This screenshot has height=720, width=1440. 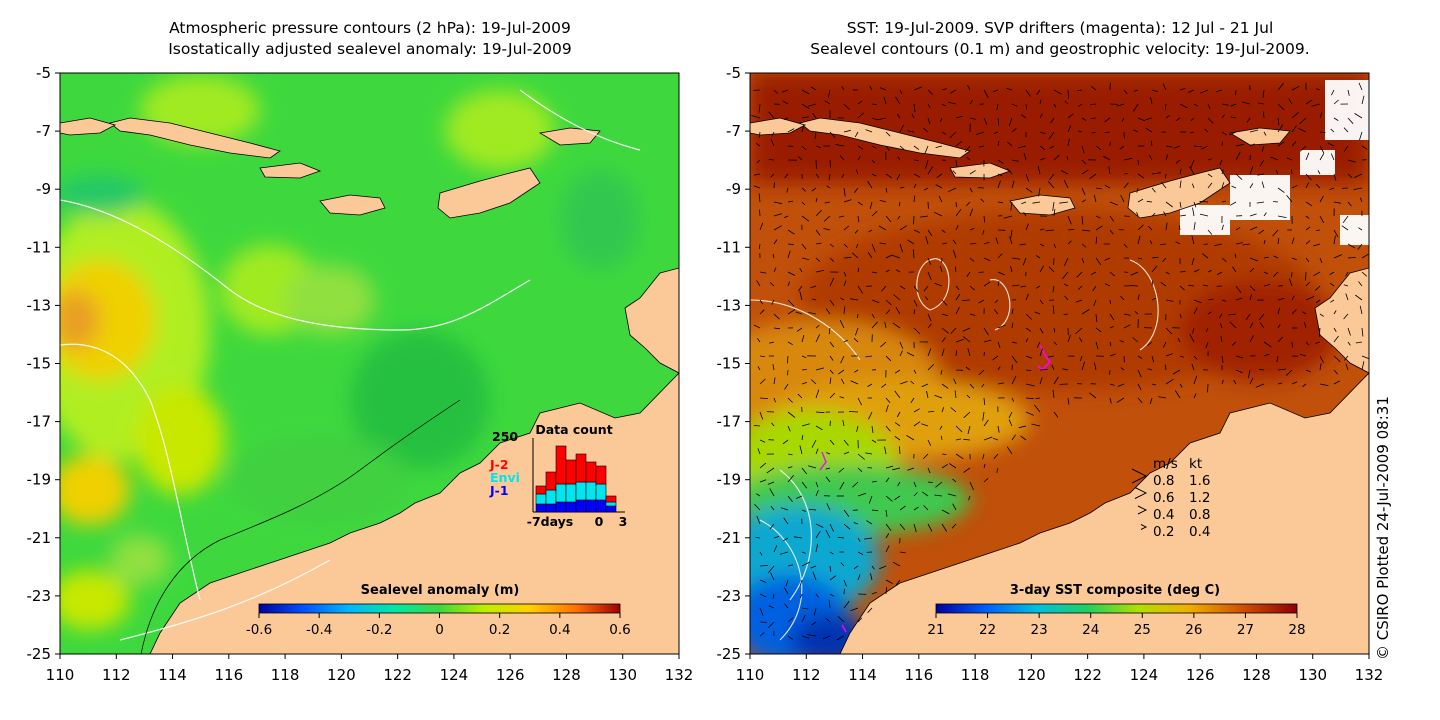 What do you see at coordinates (1163, 498) in the screenshot?
I see `velocity-ms-value: 0.6` at bounding box center [1163, 498].